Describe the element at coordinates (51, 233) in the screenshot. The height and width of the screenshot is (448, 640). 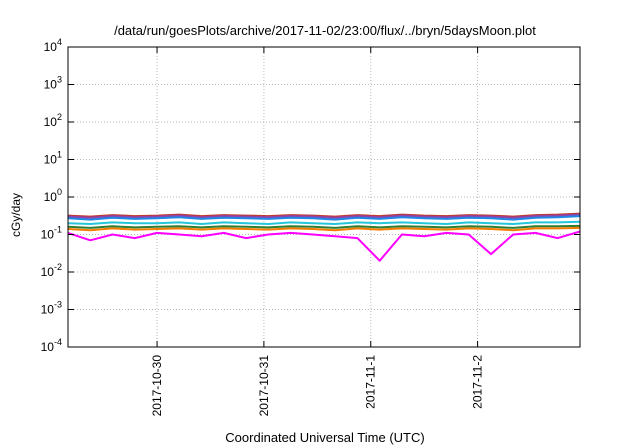
I see `y-tick-label: 10⁻¹` at that location.